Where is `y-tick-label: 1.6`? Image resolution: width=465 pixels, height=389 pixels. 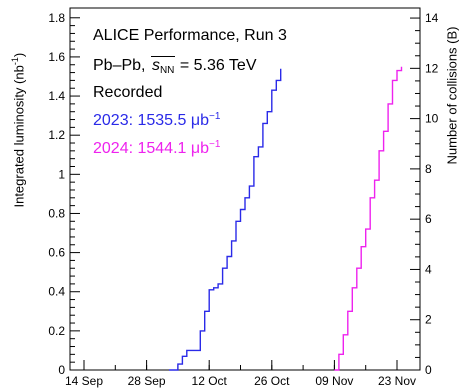 y-tick-label: 1.6 is located at coordinates (56, 57).